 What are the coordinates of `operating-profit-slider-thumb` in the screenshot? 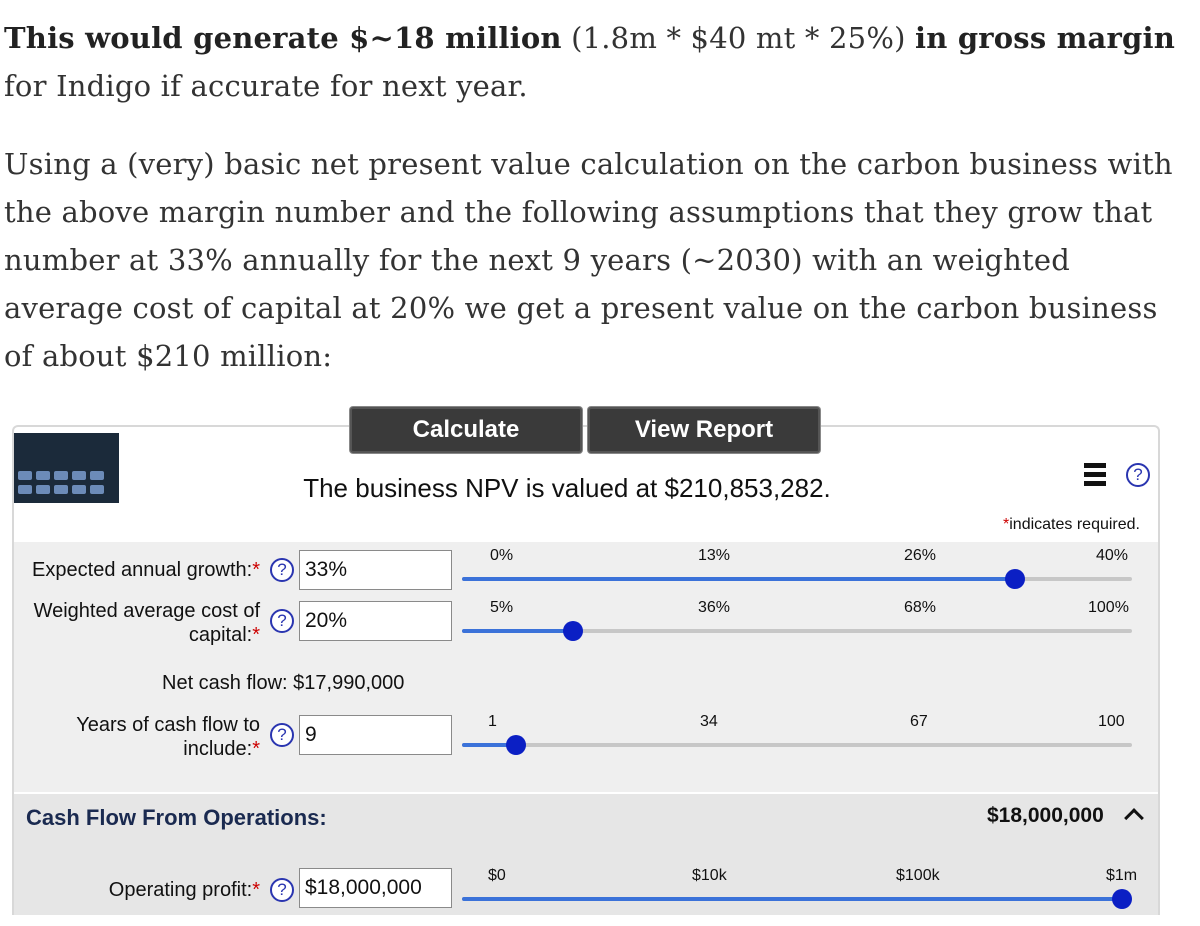 It's located at (1122, 899).